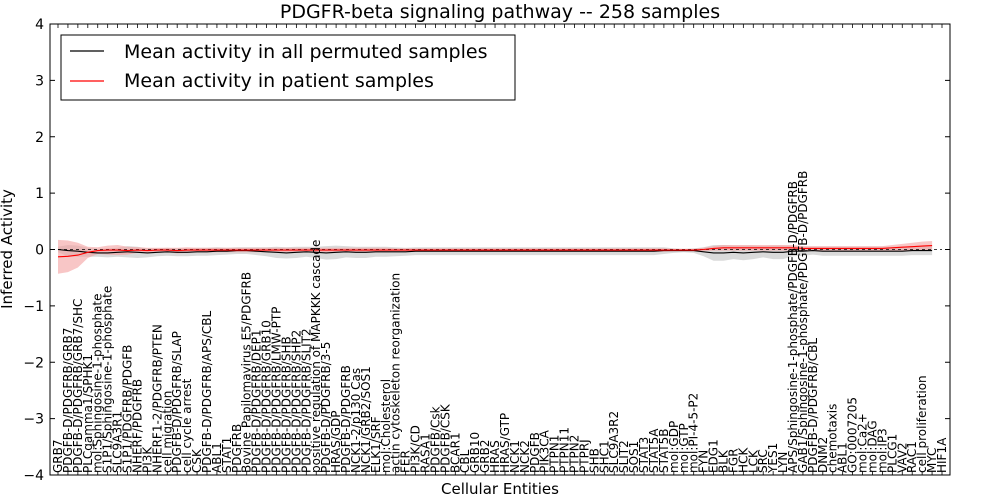 This screenshot has width=1000, height=504. What do you see at coordinates (515, 456) in the screenshot?
I see `x-tick-label: NCK1` at bounding box center [515, 456].